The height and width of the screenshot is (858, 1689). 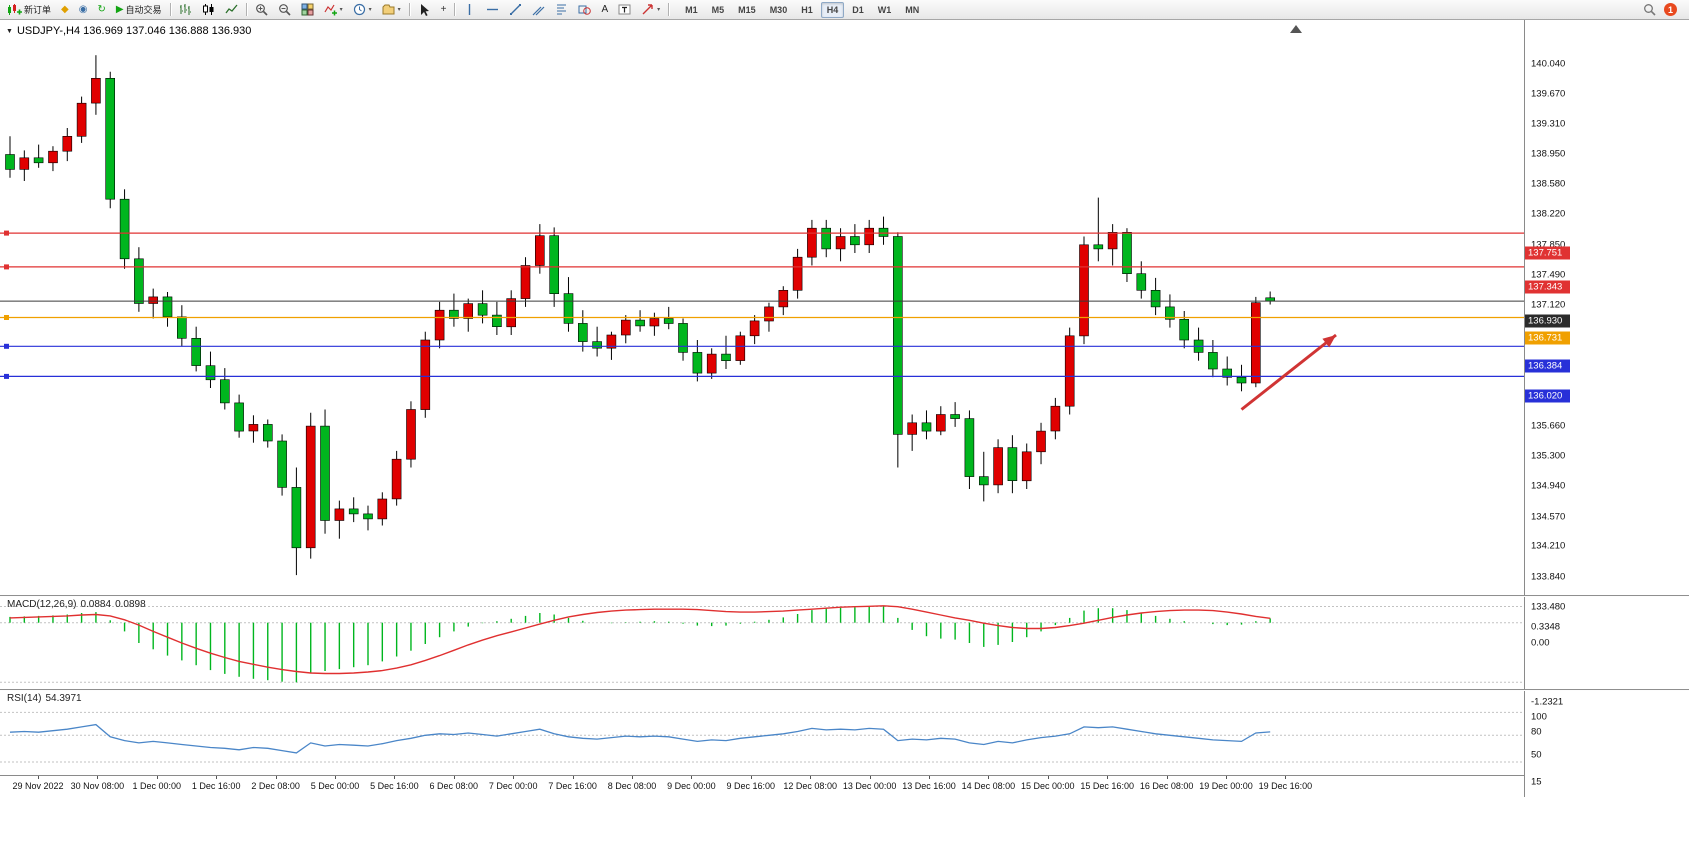 What do you see at coordinates (538, 10) in the screenshot?
I see `channel-button` at bounding box center [538, 10].